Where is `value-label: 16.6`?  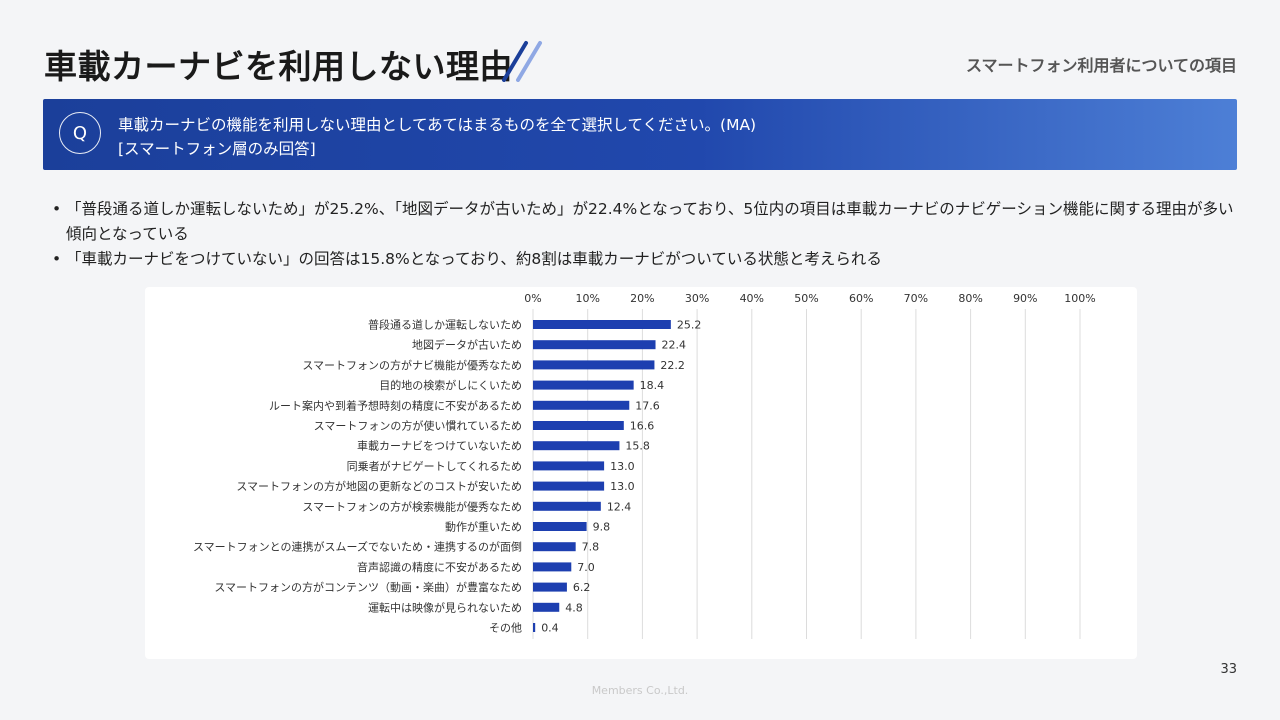 value-label: 16.6 is located at coordinates (642, 426).